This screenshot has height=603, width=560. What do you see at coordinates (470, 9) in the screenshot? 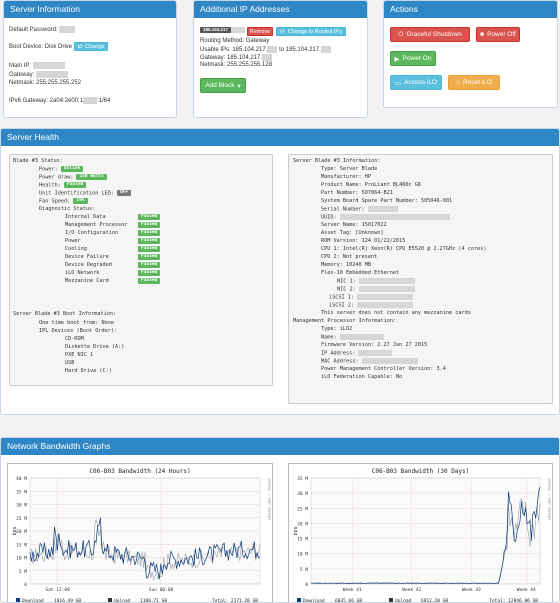
I see `panel-title: Actions` at bounding box center [470, 9].